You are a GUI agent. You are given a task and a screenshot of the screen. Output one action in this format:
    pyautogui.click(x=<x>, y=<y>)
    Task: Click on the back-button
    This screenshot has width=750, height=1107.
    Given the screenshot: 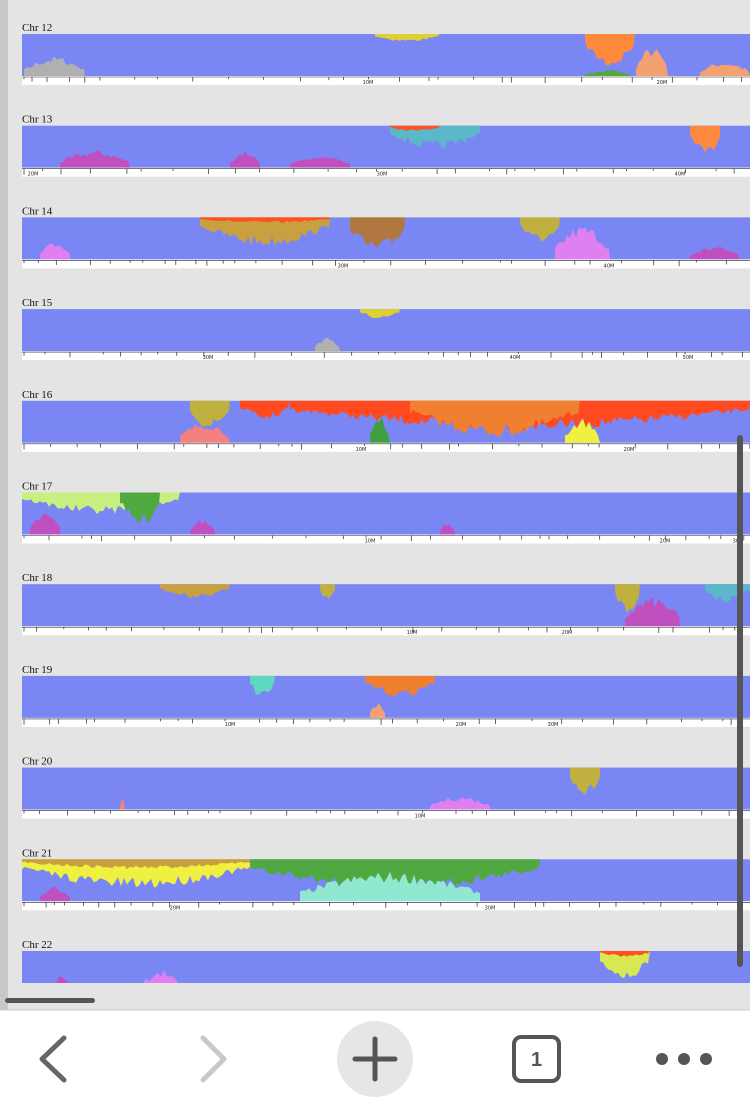 What is the action you would take?
    pyautogui.click(x=53, y=1059)
    